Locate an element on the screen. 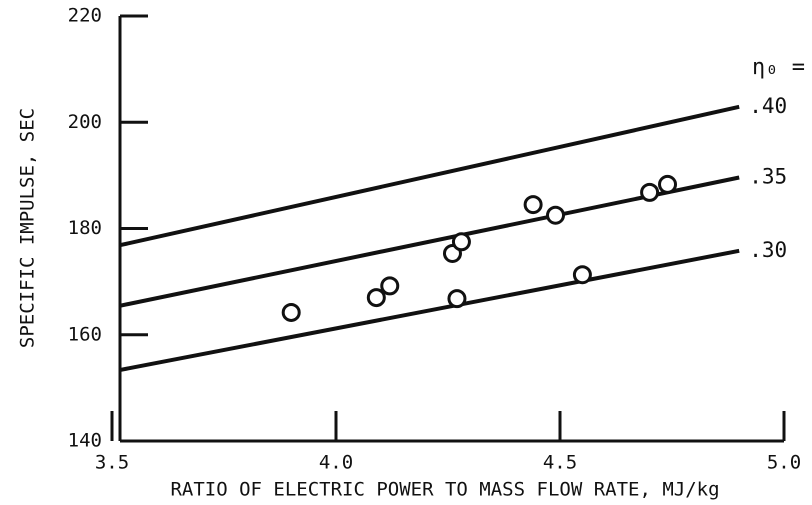 The image size is (812, 505). y-axis-label: SPECIFIC IMPULSE, SEC is located at coordinates (28, 228).